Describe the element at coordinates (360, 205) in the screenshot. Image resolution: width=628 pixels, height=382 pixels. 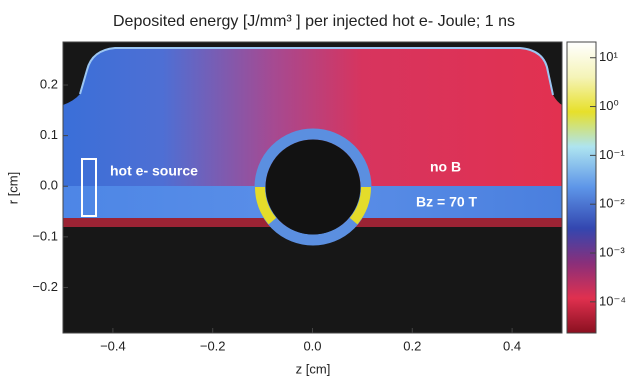
I see `ring-hot-right` at that location.